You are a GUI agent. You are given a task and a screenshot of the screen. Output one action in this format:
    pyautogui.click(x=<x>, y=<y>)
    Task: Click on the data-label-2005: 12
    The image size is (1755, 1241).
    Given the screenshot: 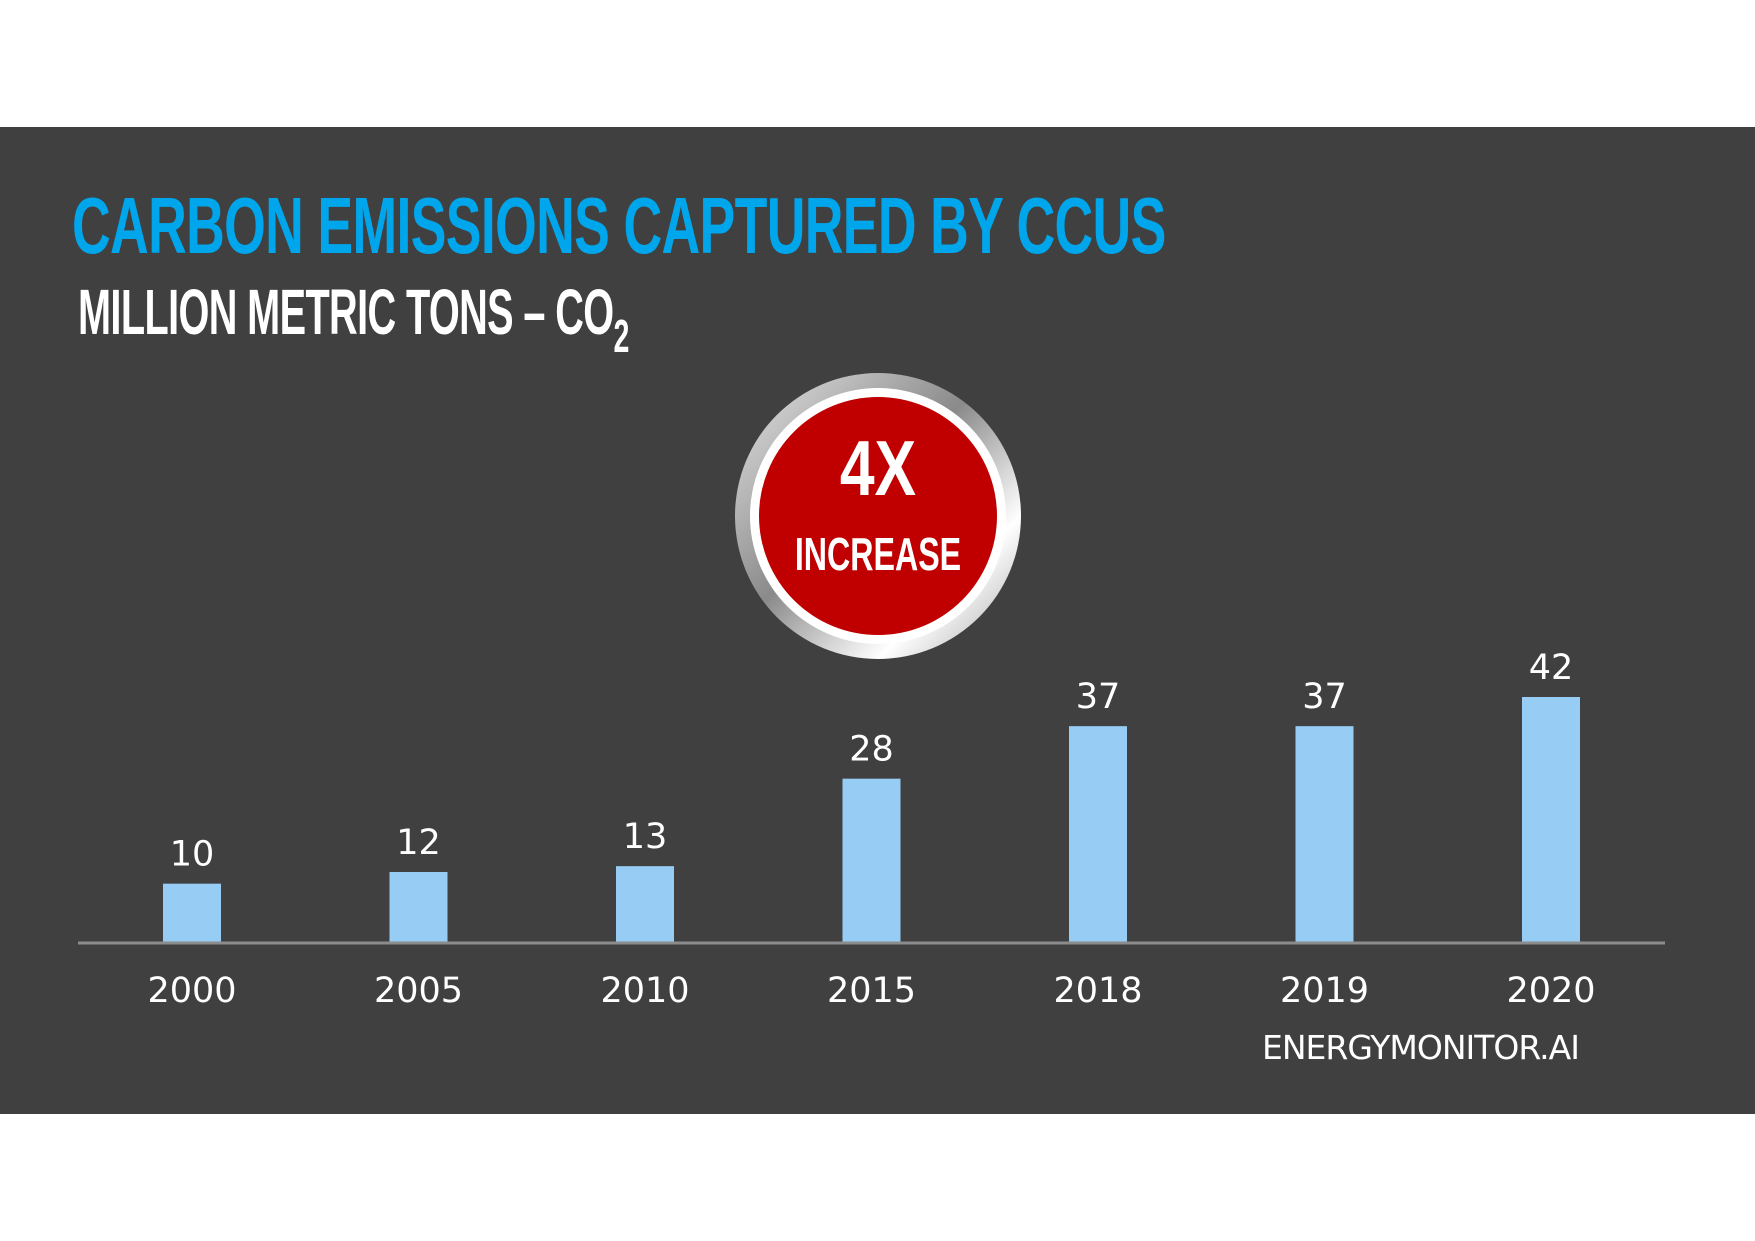 What is the action you would take?
    pyautogui.click(x=418, y=843)
    